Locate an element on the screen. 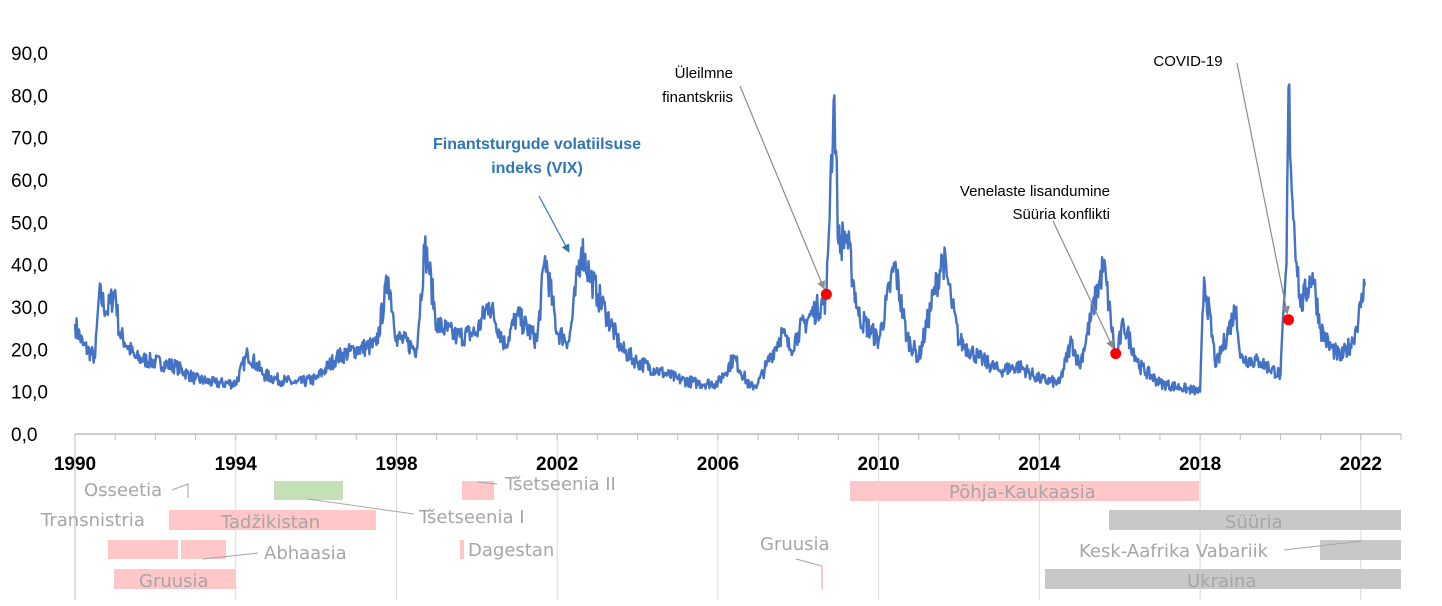  y-tick-label: 80,0 is located at coordinates (29, 96).